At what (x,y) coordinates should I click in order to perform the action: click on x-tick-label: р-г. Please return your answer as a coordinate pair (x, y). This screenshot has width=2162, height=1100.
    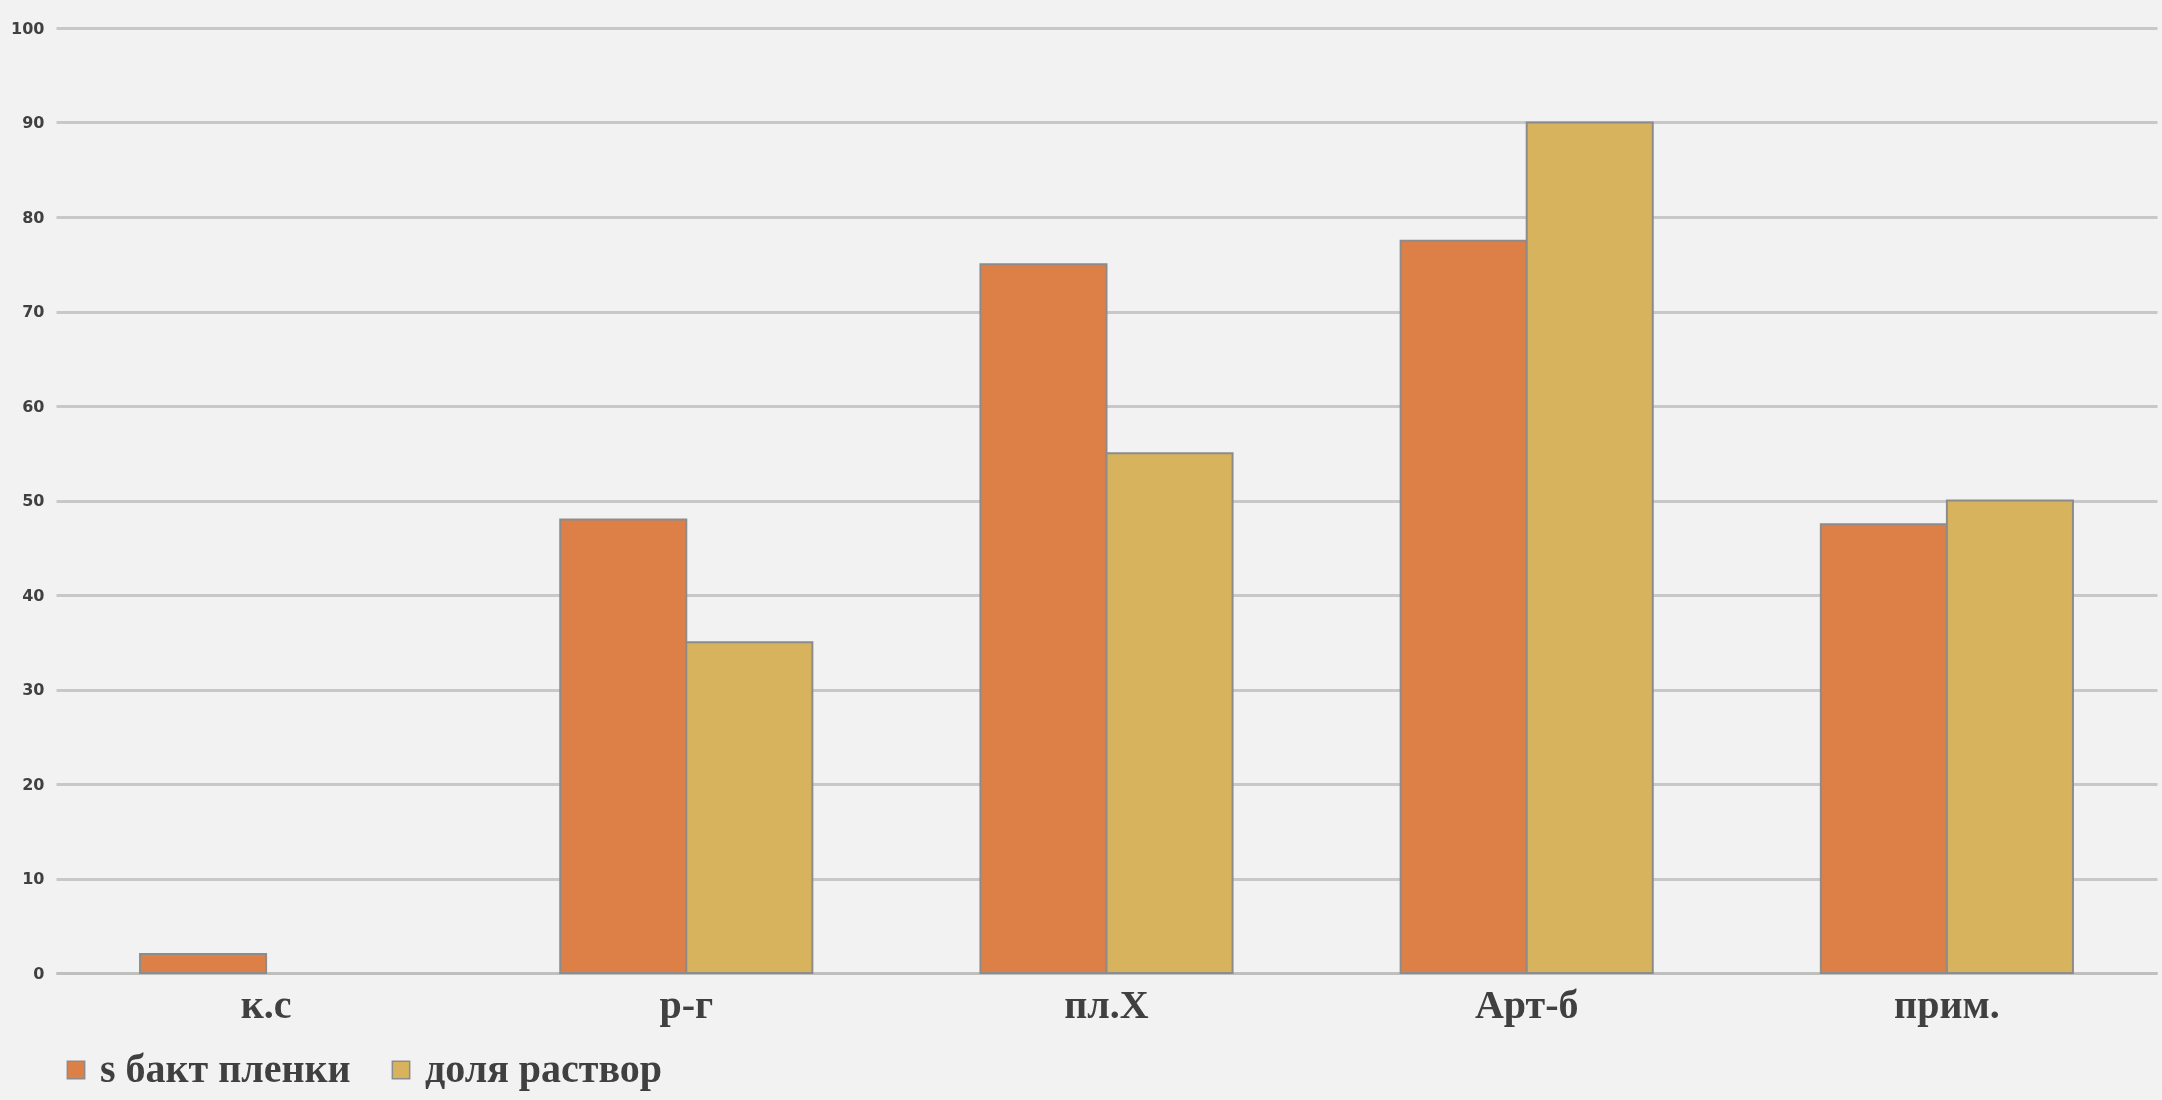
    Looking at the image, I should click on (686, 1004).